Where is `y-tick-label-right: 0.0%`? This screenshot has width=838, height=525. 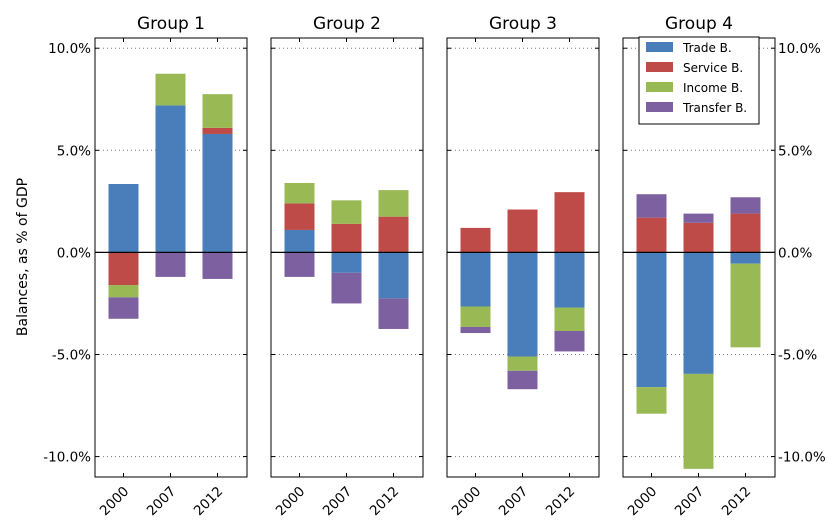 y-tick-label-right: 0.0% is located at coordinates (795, 253).